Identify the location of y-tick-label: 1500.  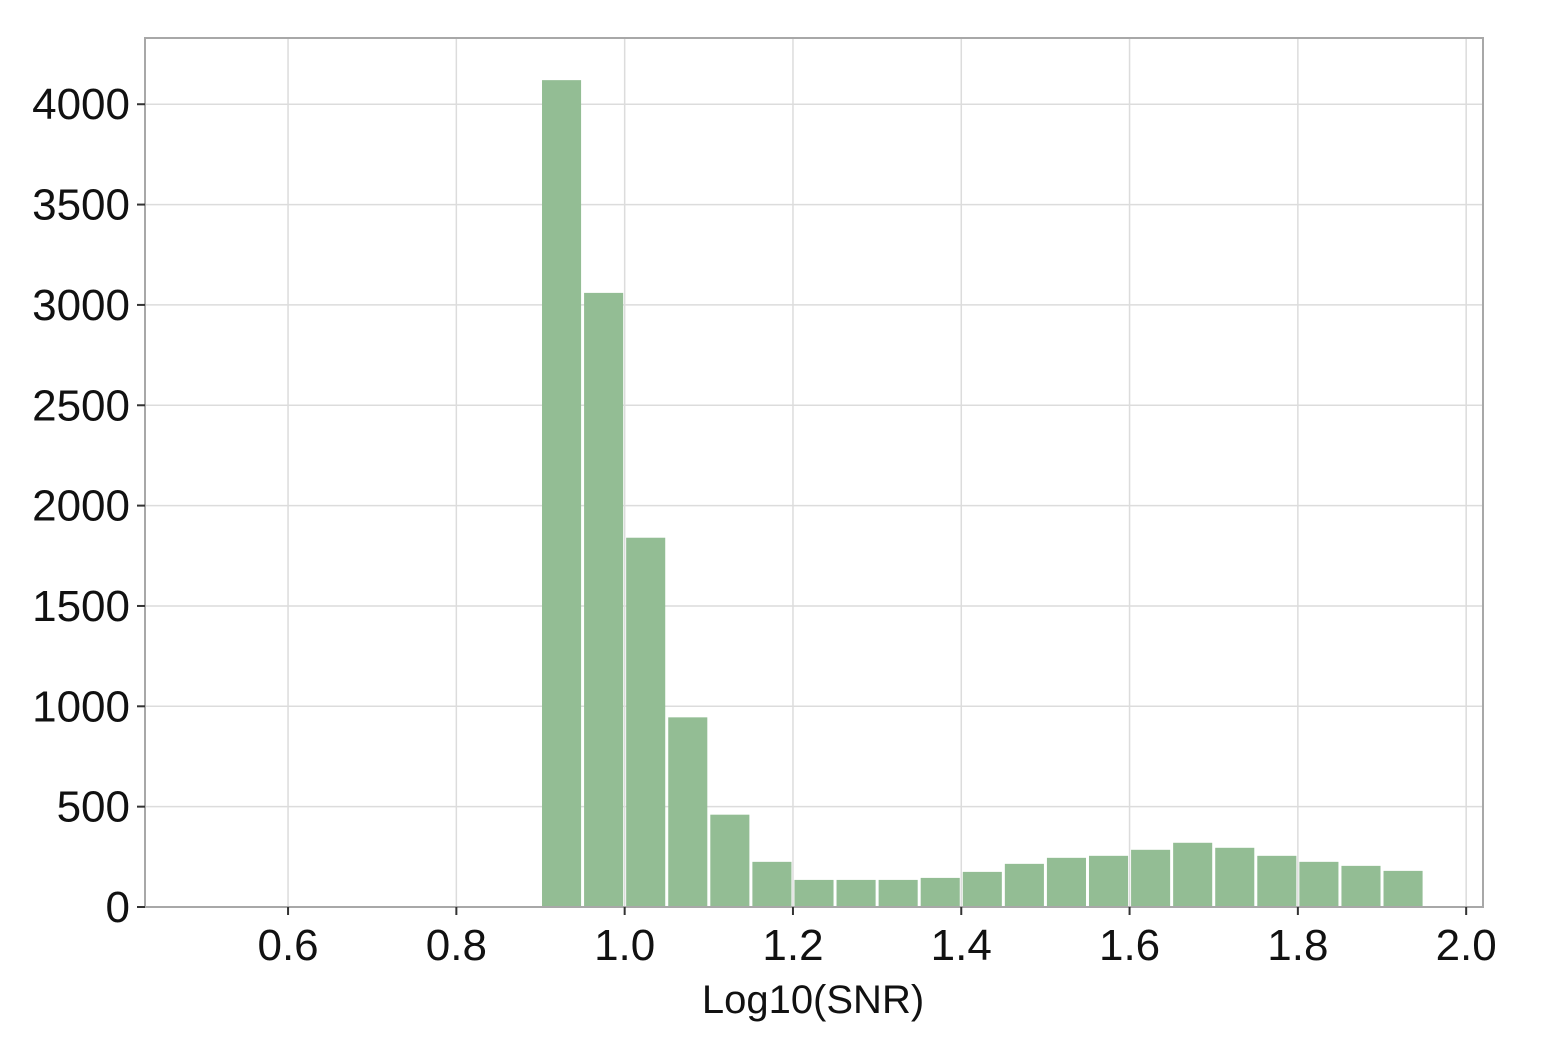
(81, 606).